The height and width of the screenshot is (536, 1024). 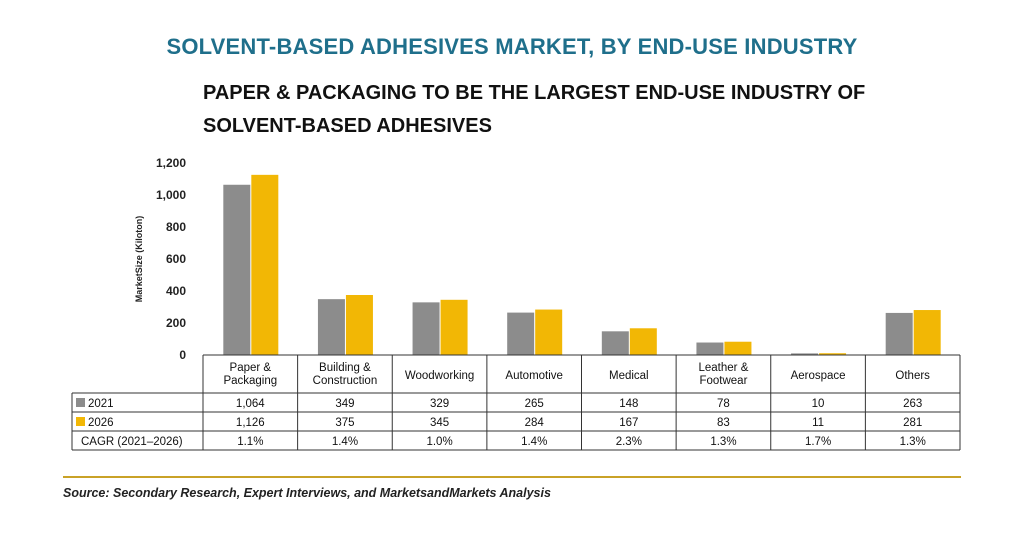 I want to click on data-label-2021: 265, so click(x=534, y=404).